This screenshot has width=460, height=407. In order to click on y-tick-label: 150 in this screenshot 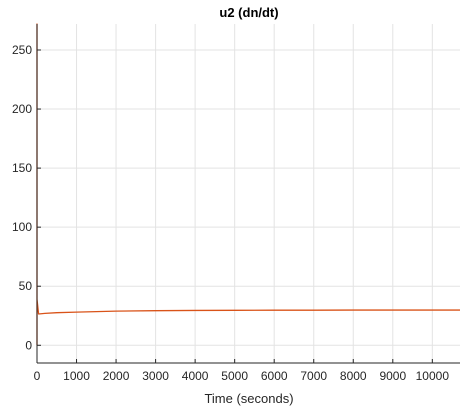, I will do `click(22, 168)`.